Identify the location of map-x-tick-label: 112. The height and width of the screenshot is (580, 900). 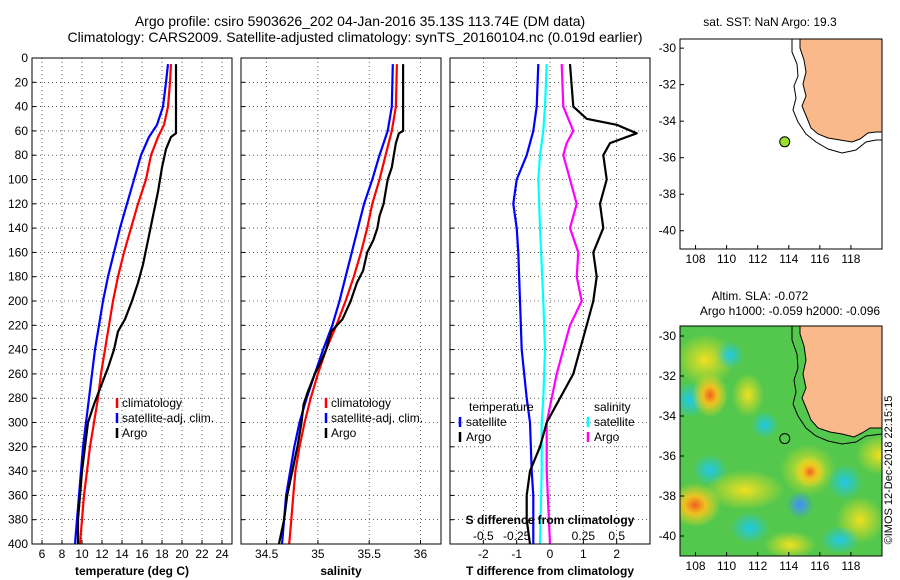
(757, 566).